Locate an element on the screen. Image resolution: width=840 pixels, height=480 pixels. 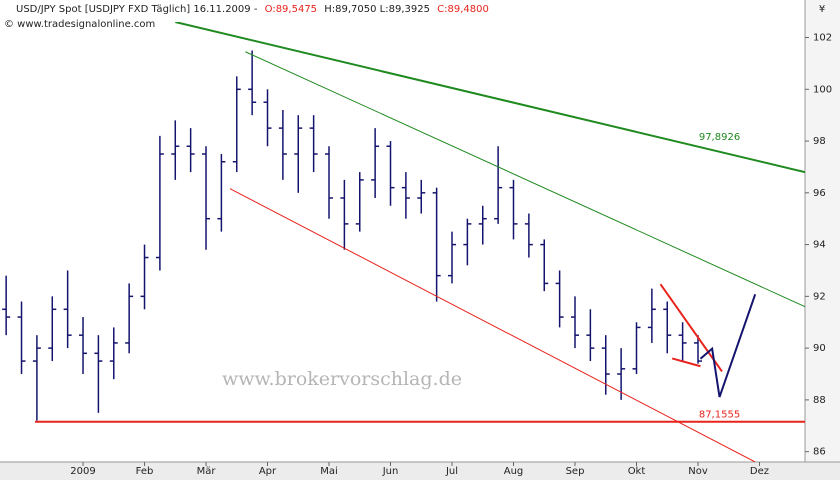
title-part: O:89,5475 is located at coordinates (291, 9).